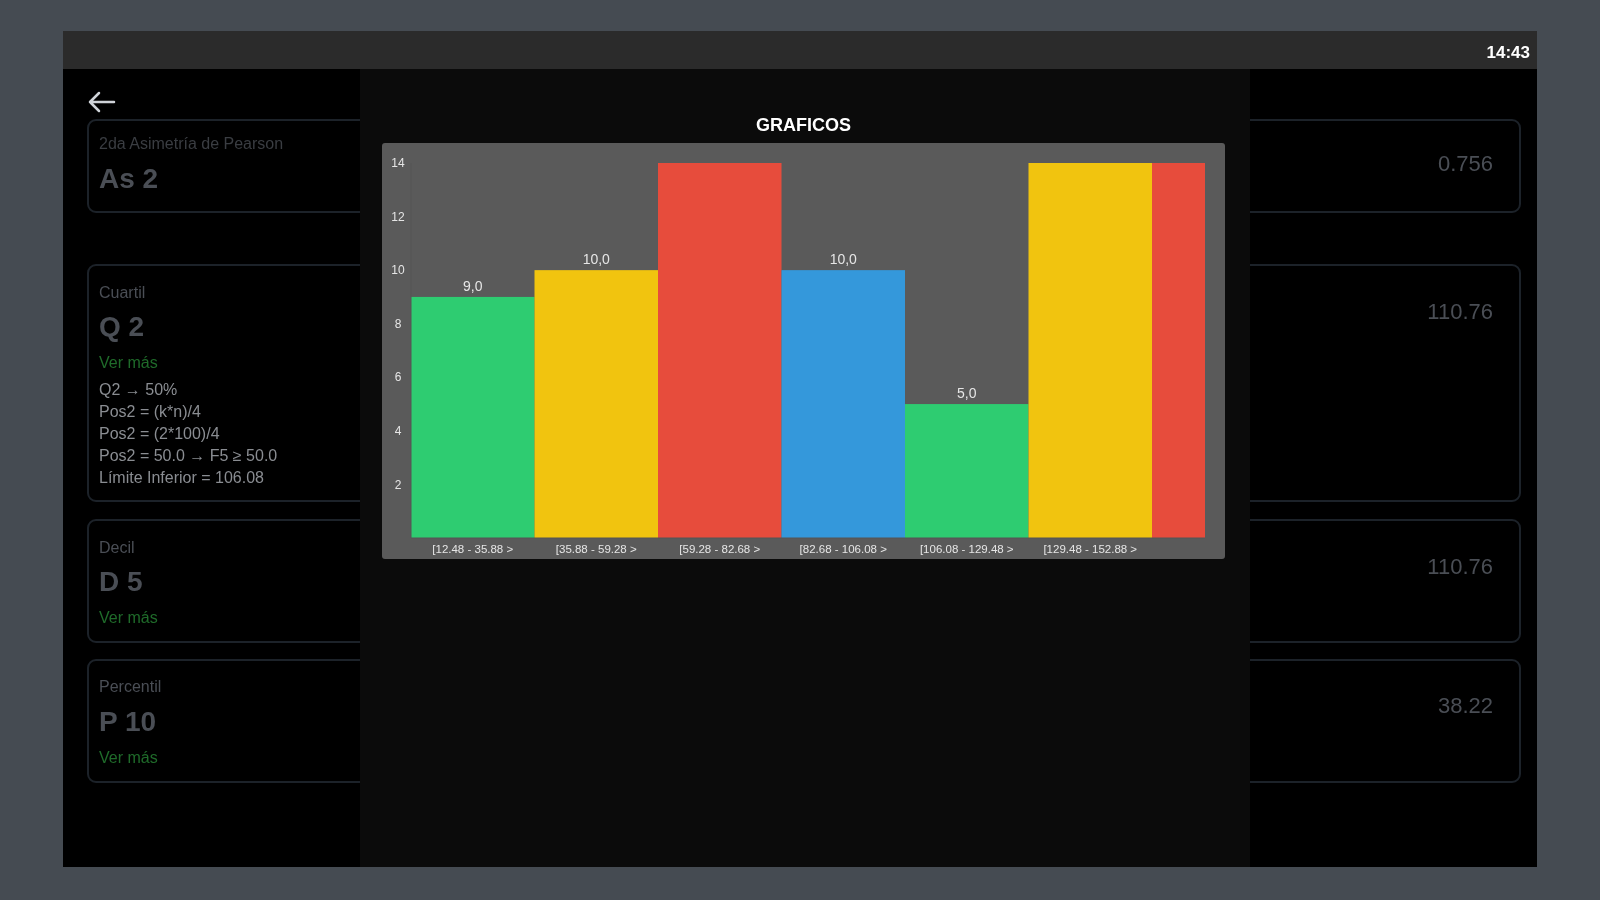 The width and height of the screenshot is (1600, 900). What do you see at coordinates (122, 292) in the screenshot?
I see `text: Cuartil` at bounding box center [122, 292].